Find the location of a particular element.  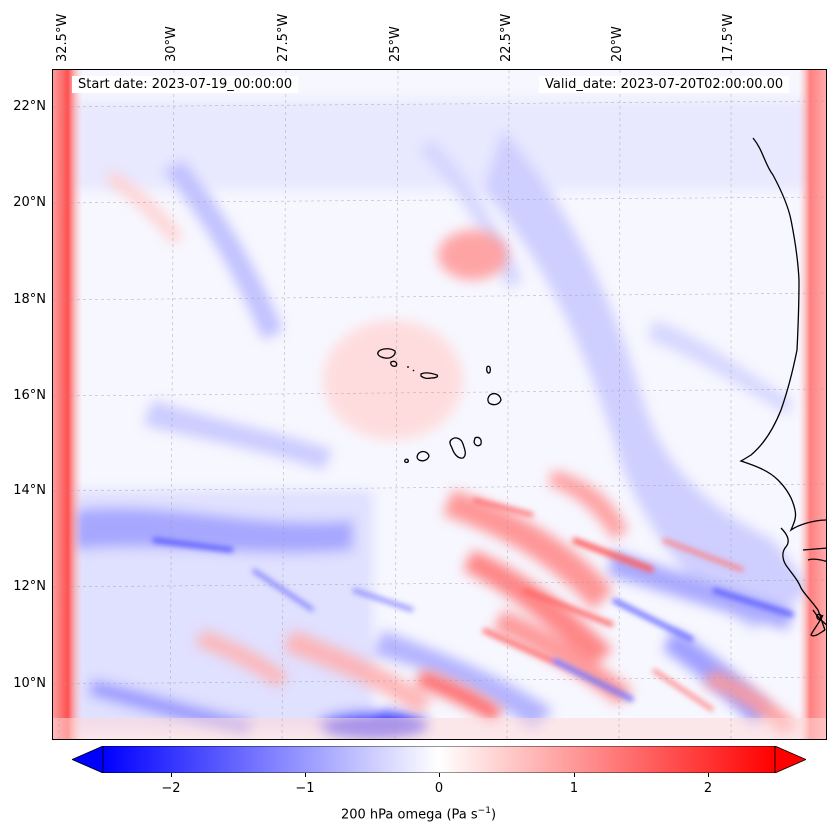

lat-label-16n: 16°N is located at coordinates (29, 395).